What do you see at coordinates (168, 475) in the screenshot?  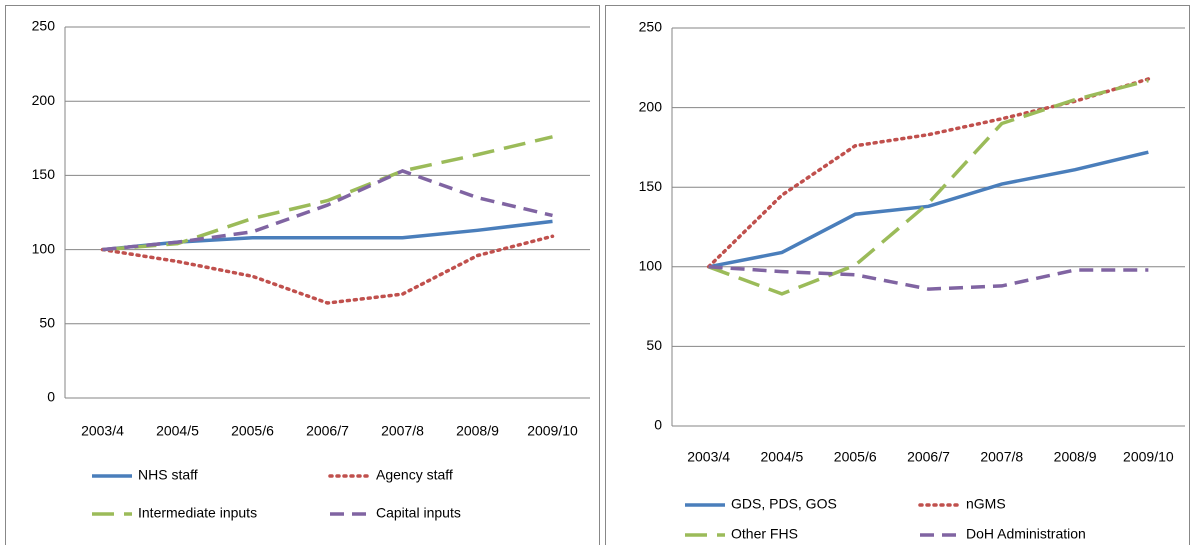 I see `legend-label: NHS staff` at bounding box center [168, 475].